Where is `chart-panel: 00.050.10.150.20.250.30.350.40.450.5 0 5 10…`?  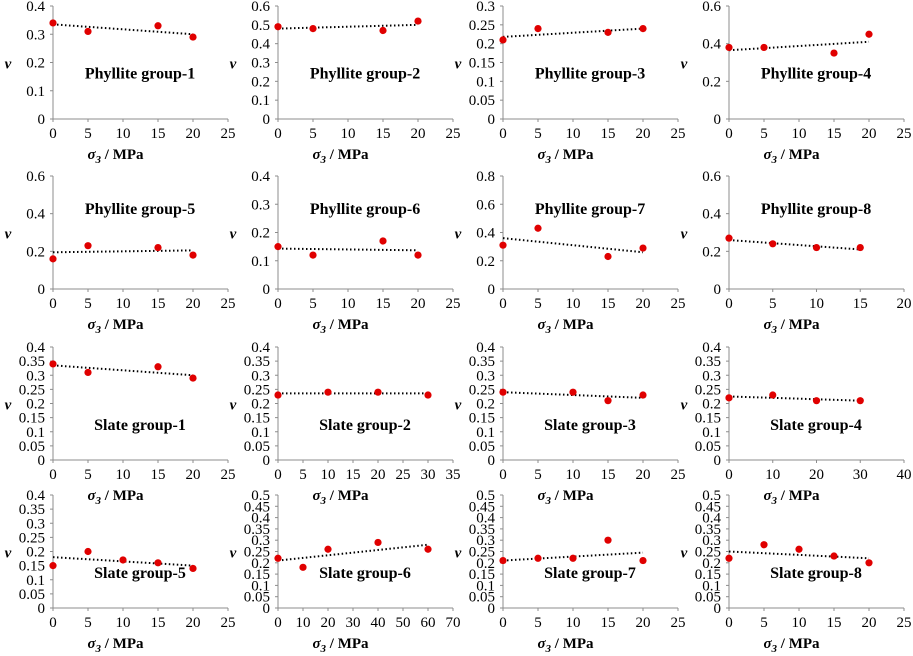 chart-panel: 00.050.10.150.20.250.30.350.40.450.5 0 5 10… is located at coordinates (796, 571).